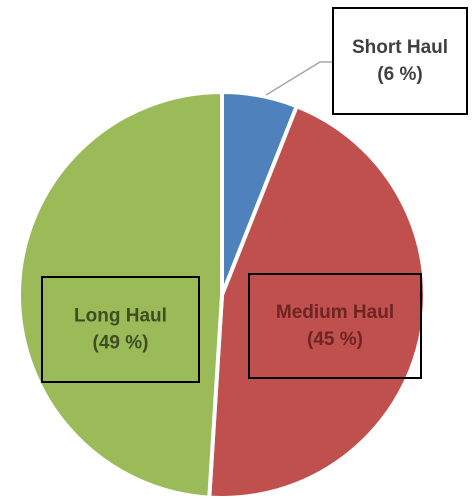 The width and height of the screenshot is (475, 499). I want to click on leader-line, so click(299, 78).